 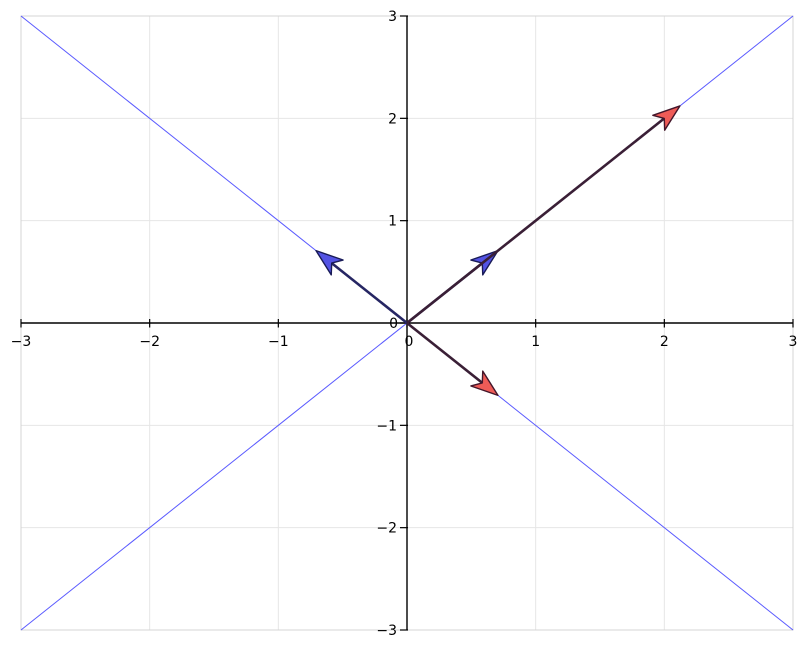 What do you see at coordinates (149, 342) in the screenshot?
I see `x-tick-label: −2` at bounding box center [149, 342].